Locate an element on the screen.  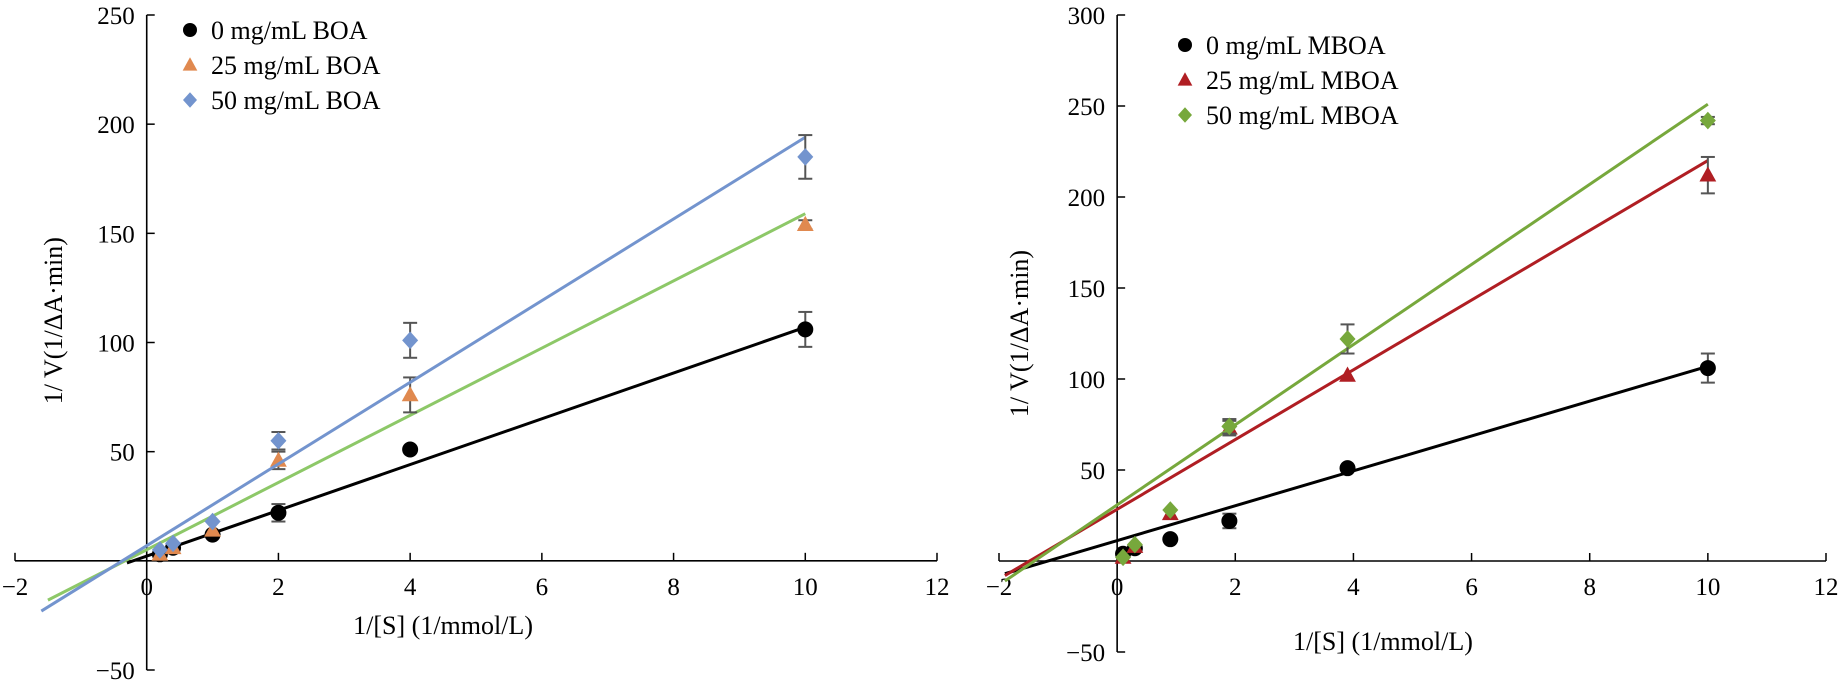
legend-label: 50 mg/mL MBOA is located at coordinates (1302, 115).